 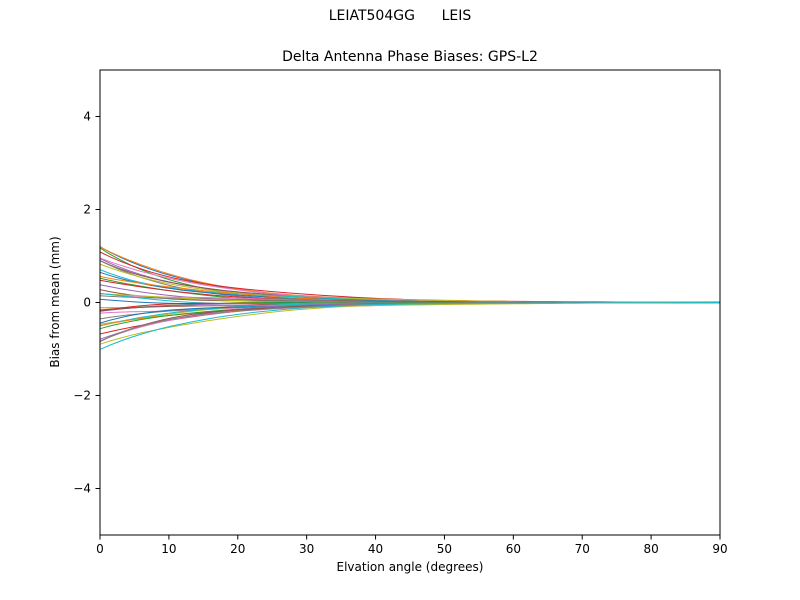 I want to click on x-axis-label: Elvation angle (degrees), so click(x=410, y=567).